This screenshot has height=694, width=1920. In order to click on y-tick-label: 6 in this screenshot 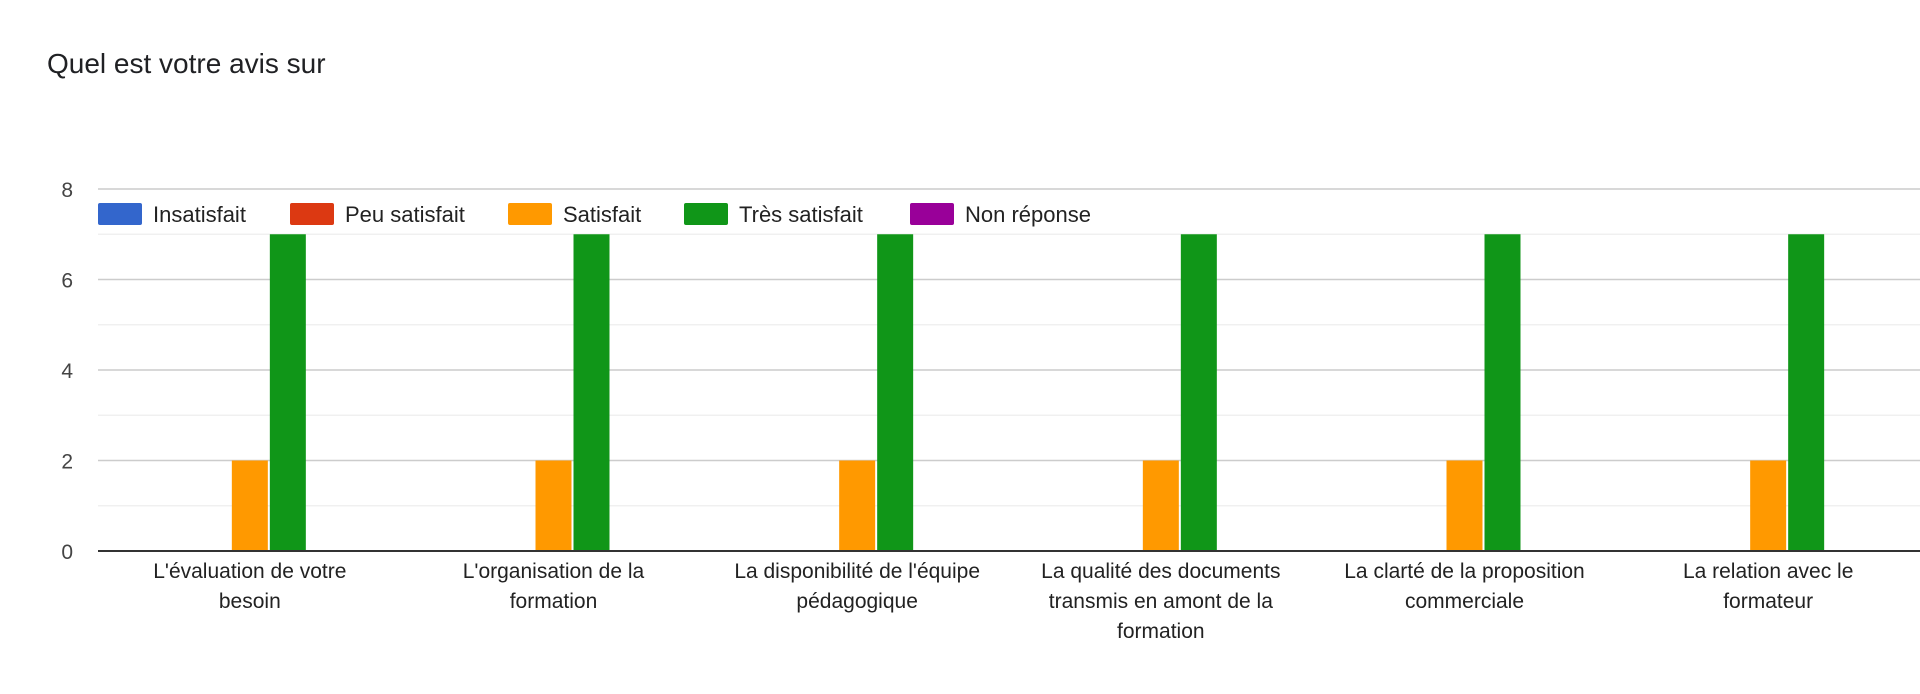, I will do `click(67, 281)`.